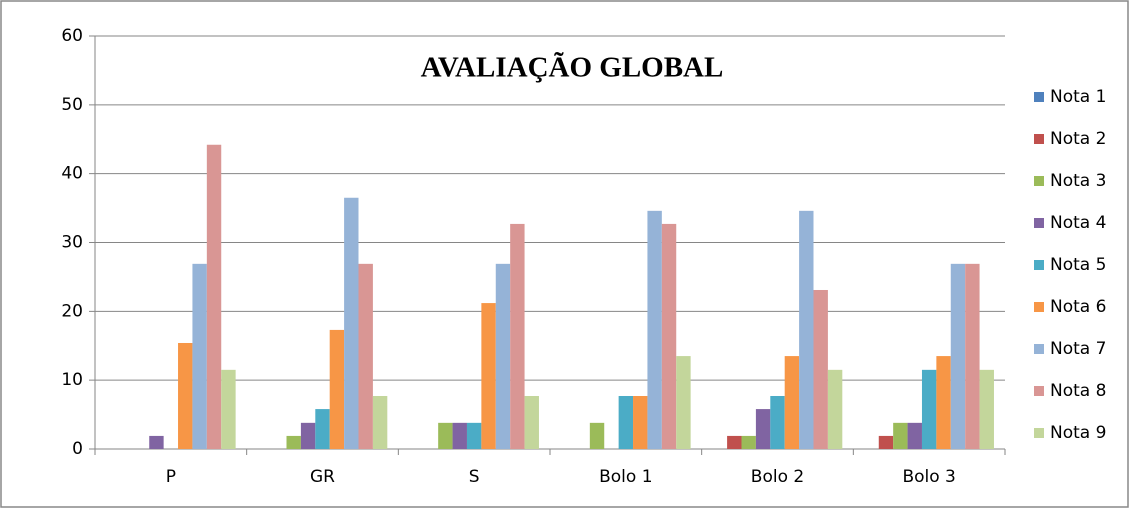  Describe the element at coordinates (1078, 349) in the screenshot. I see `legend-label: Nota 7` at that location.